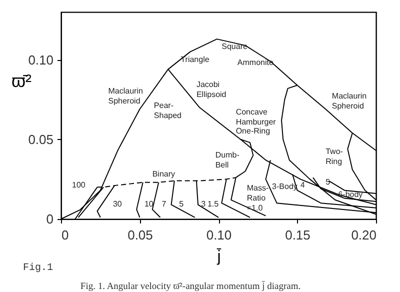 The height and width of the screenshot is (292, 400). I want to click on x-tick-label: 0, so click(65, 235).